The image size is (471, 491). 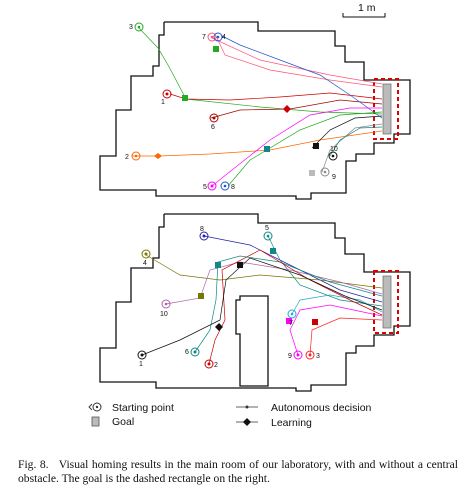 I want to click on bottom-start-6: 6, so click(x=192, y=352).